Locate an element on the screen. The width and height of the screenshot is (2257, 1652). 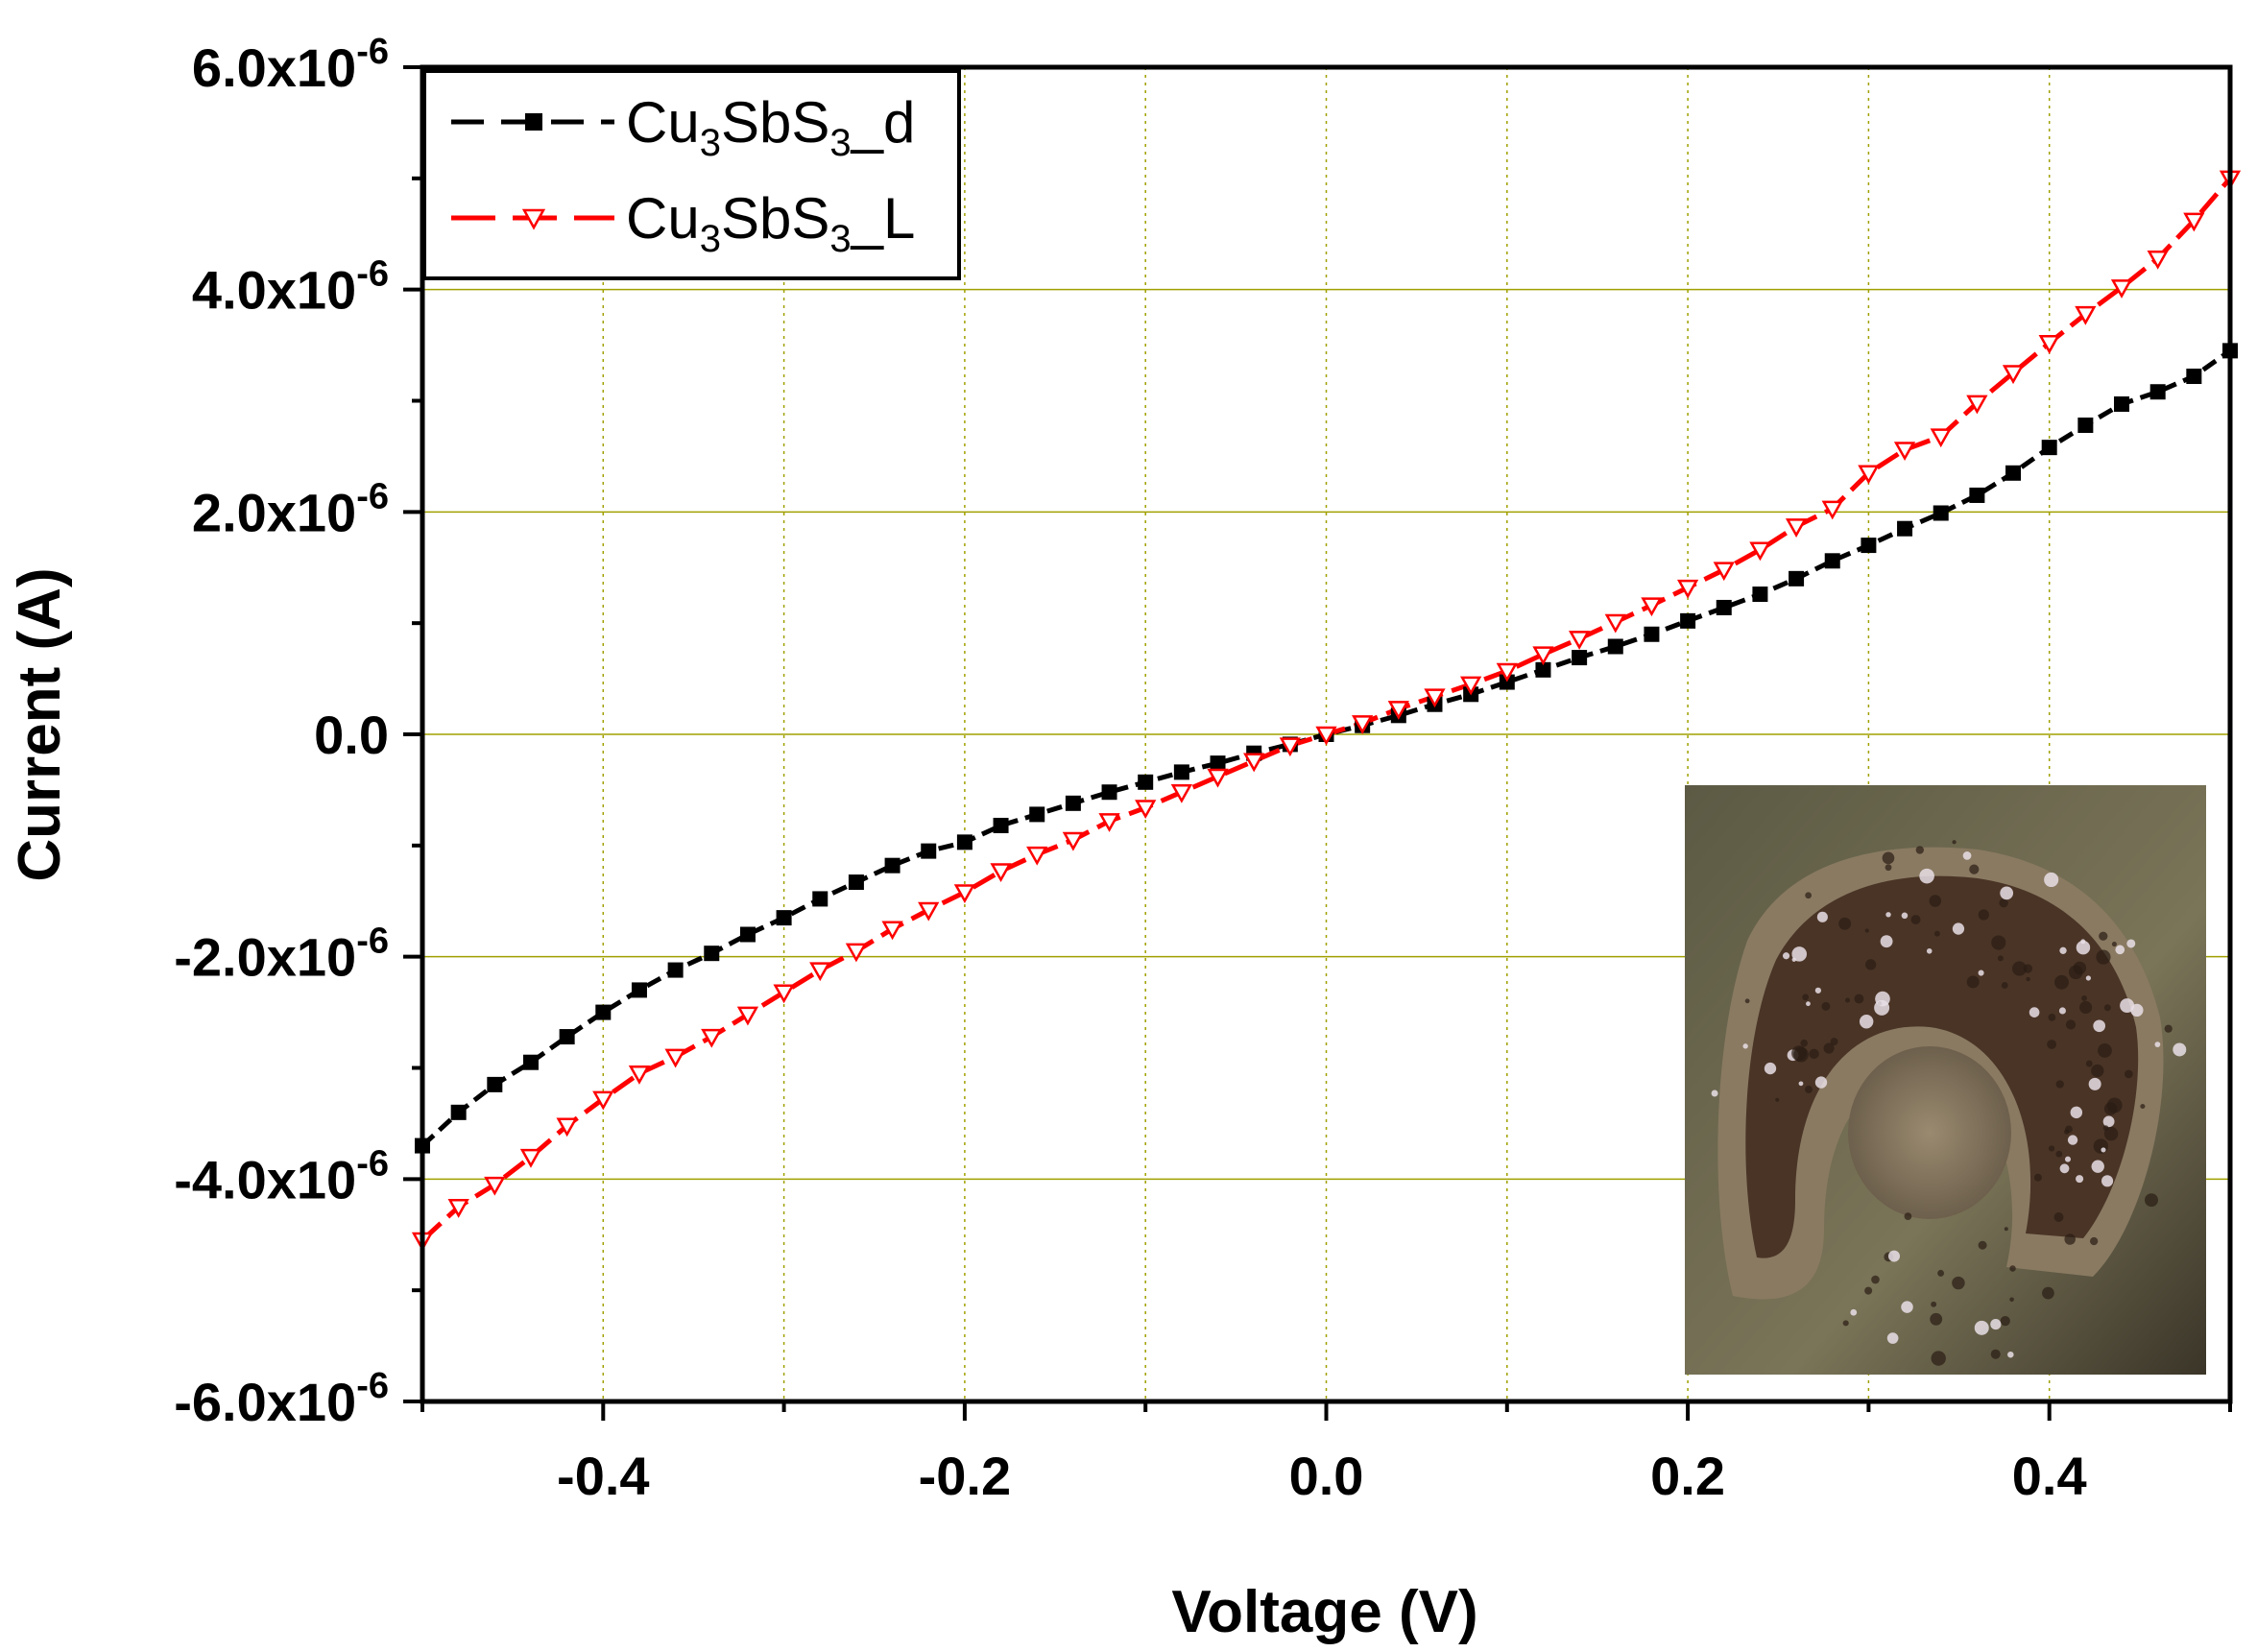
x-tick-label: -0.4 is located at coordinates (603, 1476).